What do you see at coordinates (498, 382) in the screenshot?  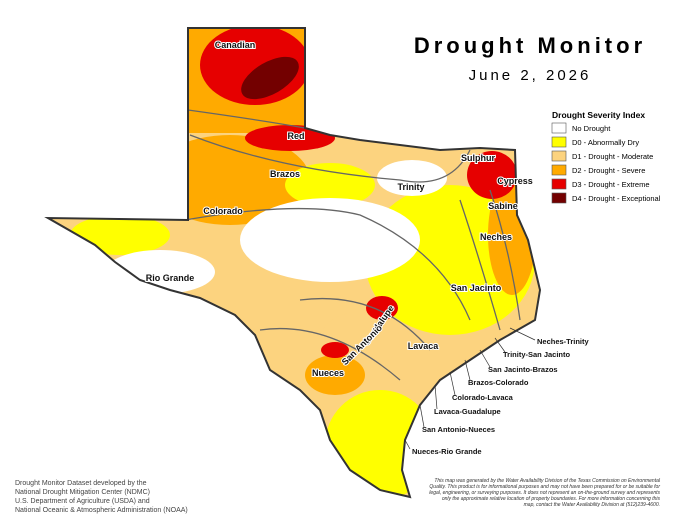 I see `coastal-basin-label: Brazos-Colorado` at bounding box center [498, 382].